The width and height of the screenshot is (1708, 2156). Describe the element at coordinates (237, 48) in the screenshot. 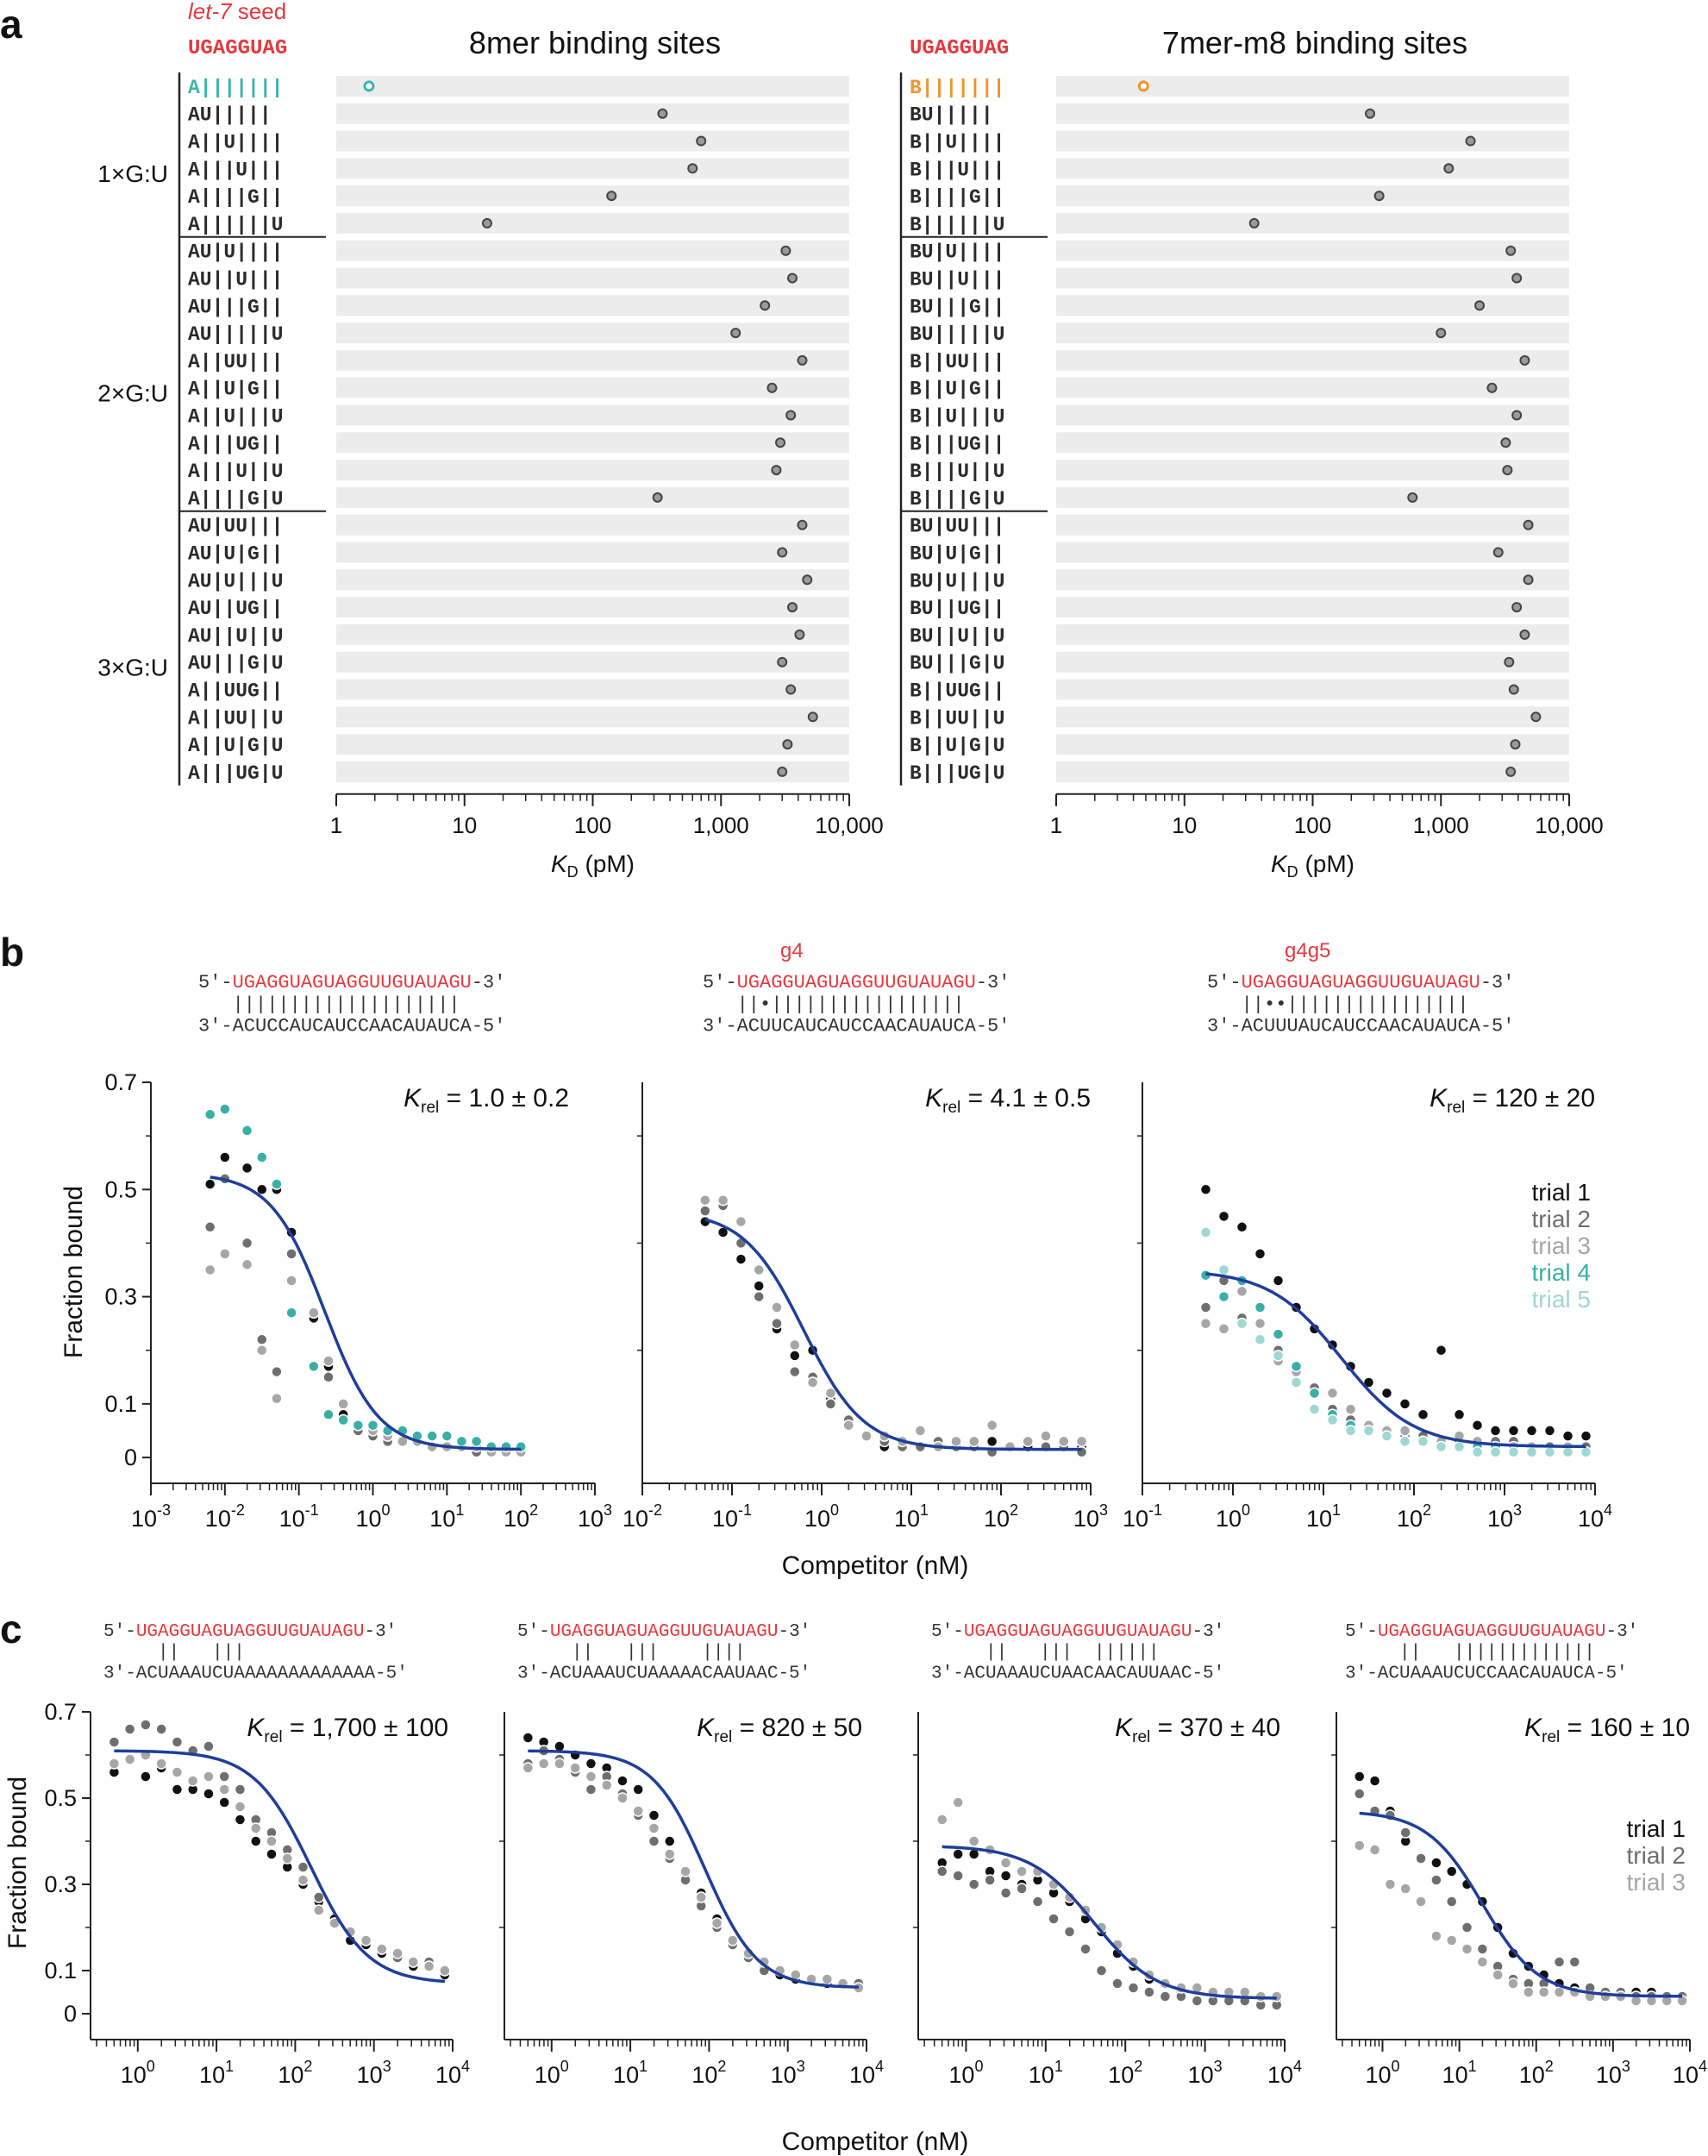

I see `seed-sequence-left: UGAGGUAG` at that location.